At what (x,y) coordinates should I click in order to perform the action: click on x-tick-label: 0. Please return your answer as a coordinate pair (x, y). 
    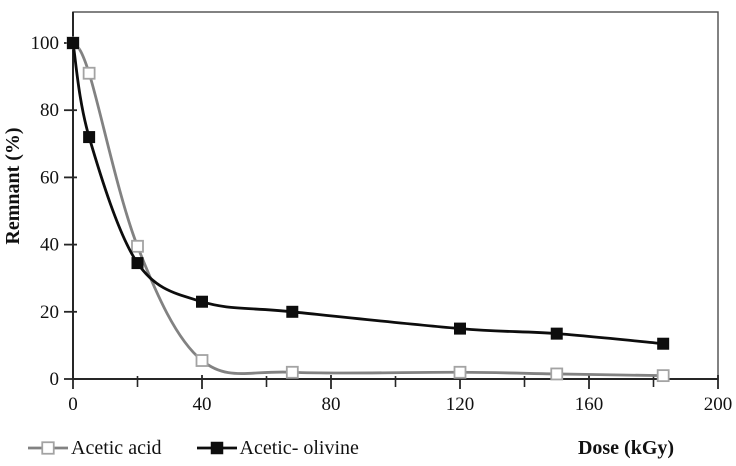
    Looking at the image, I should click on (73, 404).